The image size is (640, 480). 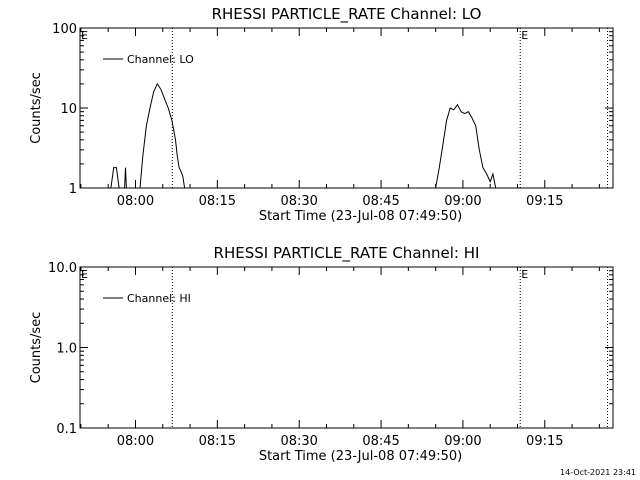 What do you see at coordinates (347, 253) in the screenshot?
I see `chart-title: RHESSI PARTICLE_RATE Channel: HI` at bounding box center [347, 253].